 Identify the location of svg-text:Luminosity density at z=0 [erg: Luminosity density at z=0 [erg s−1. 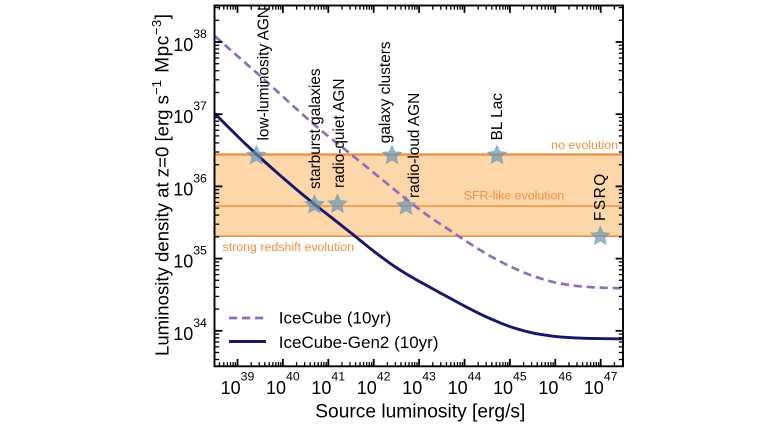
(161, 218).